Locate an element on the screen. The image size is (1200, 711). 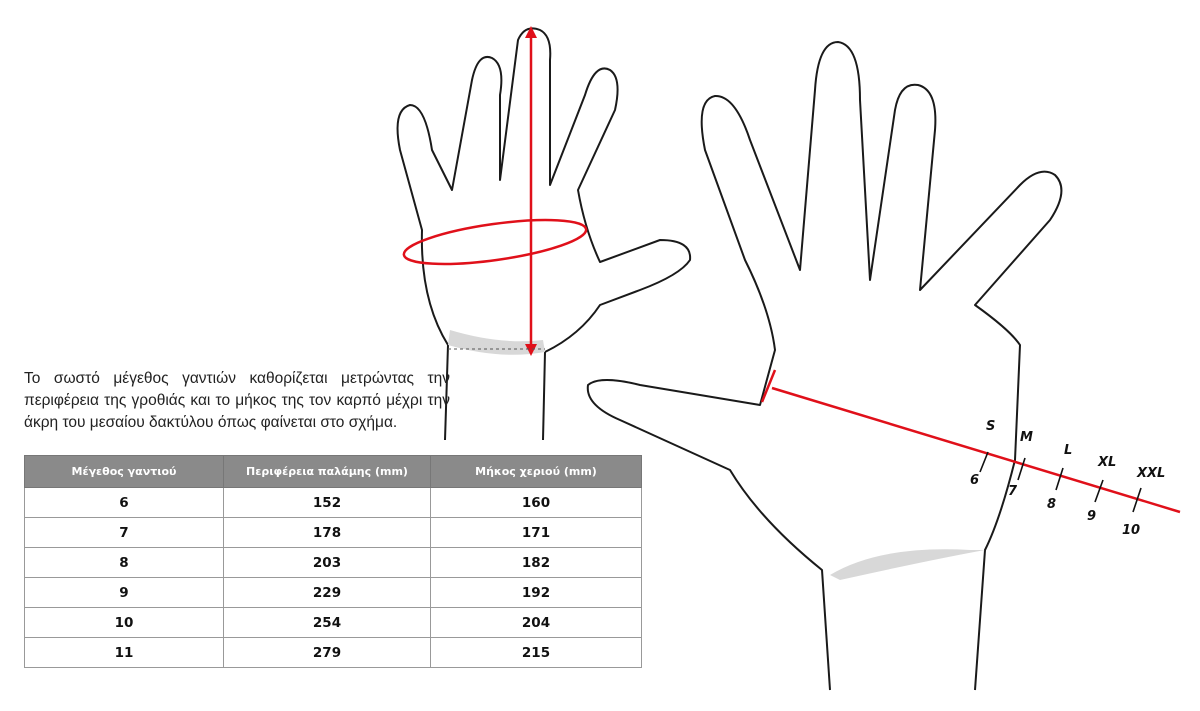
palm-circumference-loop is located at coordinates (495, 242).